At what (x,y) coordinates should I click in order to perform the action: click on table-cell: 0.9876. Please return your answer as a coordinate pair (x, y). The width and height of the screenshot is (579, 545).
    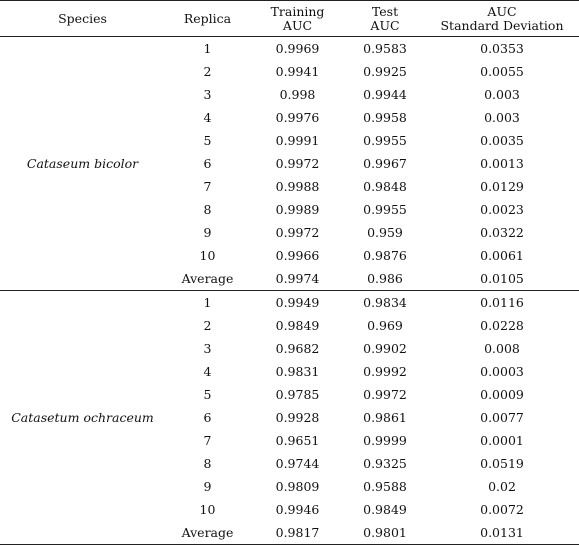
    Looking at the image, I should click on (385, 255).